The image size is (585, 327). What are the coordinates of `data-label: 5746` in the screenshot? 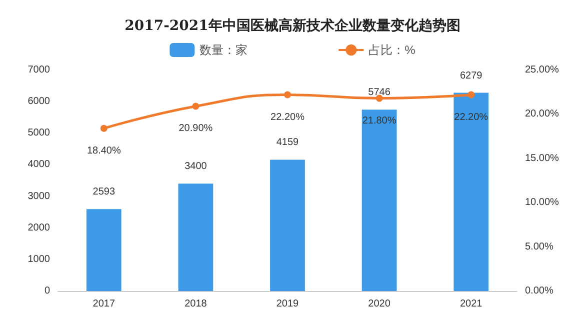 It's located at (379, 92).